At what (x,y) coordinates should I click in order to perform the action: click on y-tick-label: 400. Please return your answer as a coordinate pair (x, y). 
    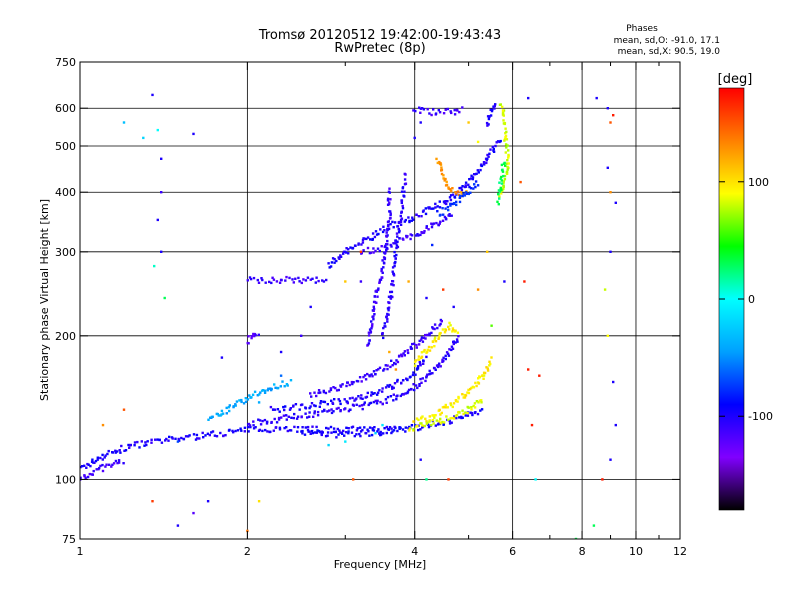
    Looking at the image, I should click on (65, 192).